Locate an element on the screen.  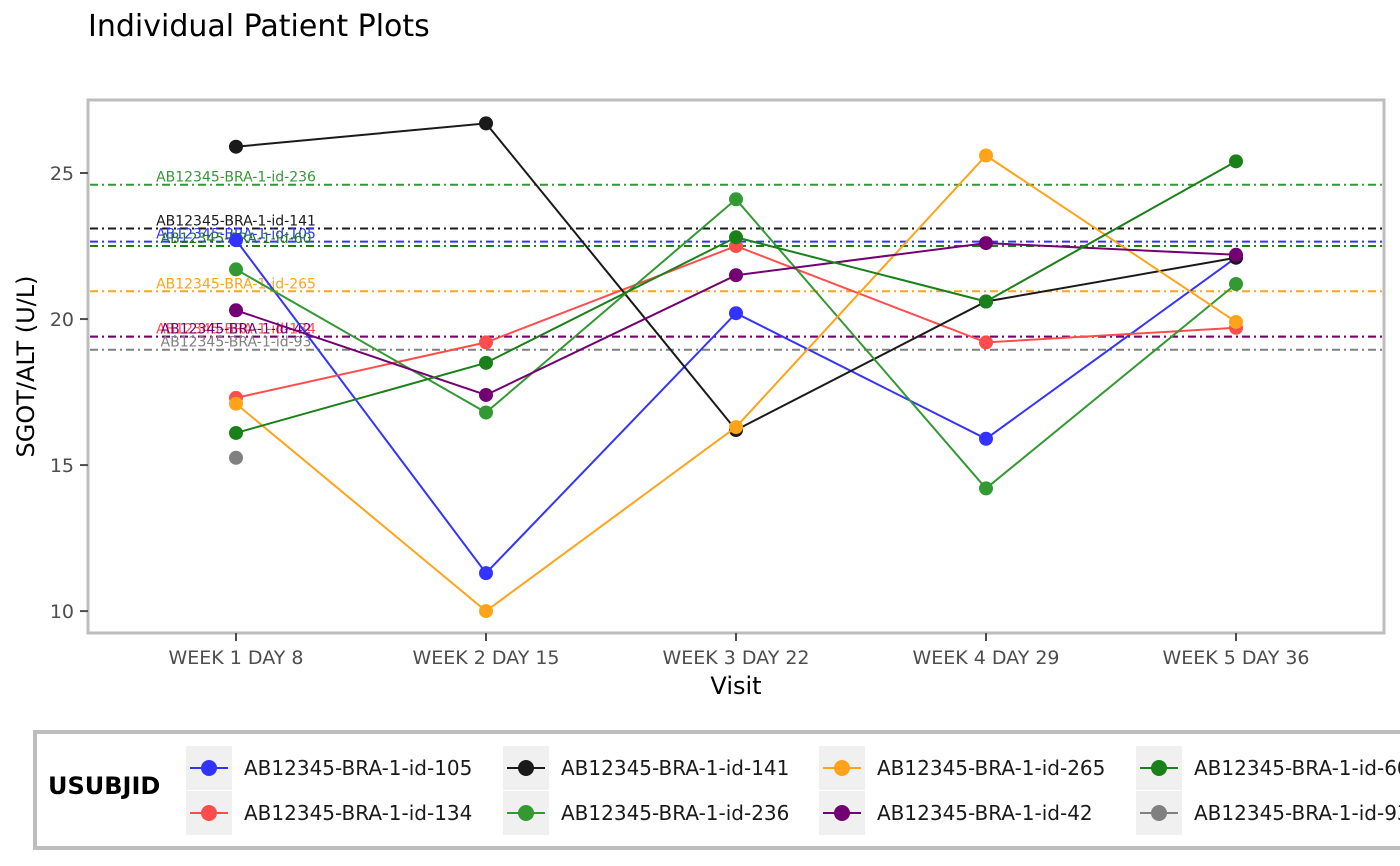
legend-item: AB12345-BRA-1-id-134 is located at coordinates (341, 813).